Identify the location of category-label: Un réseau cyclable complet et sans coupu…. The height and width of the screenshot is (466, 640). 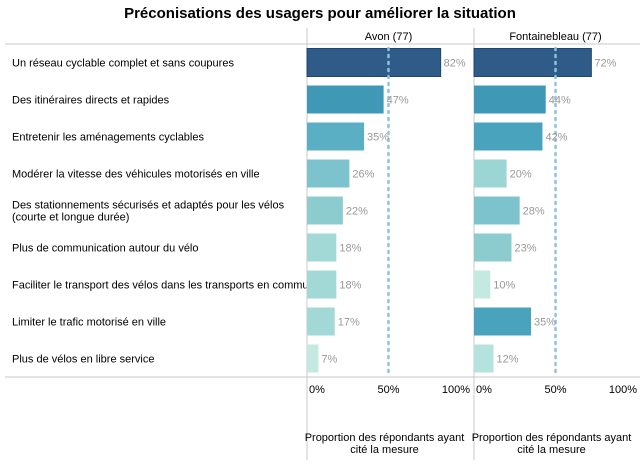
(123, 64).